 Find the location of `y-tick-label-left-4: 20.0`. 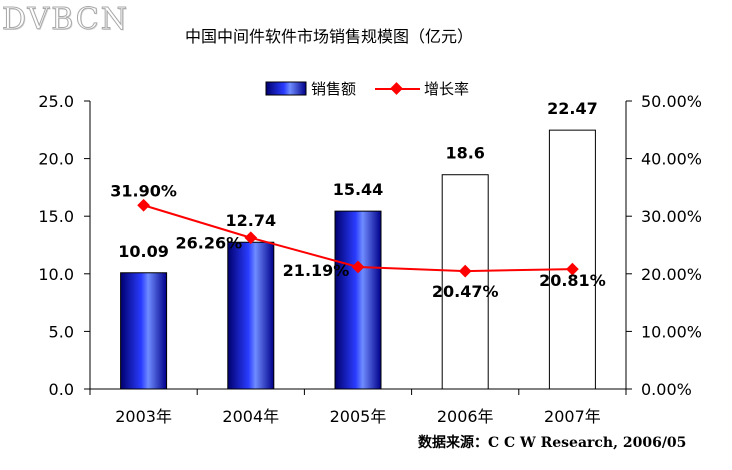

y-tick-label-left-4: 20.0 is located at coordinates (56, 159).